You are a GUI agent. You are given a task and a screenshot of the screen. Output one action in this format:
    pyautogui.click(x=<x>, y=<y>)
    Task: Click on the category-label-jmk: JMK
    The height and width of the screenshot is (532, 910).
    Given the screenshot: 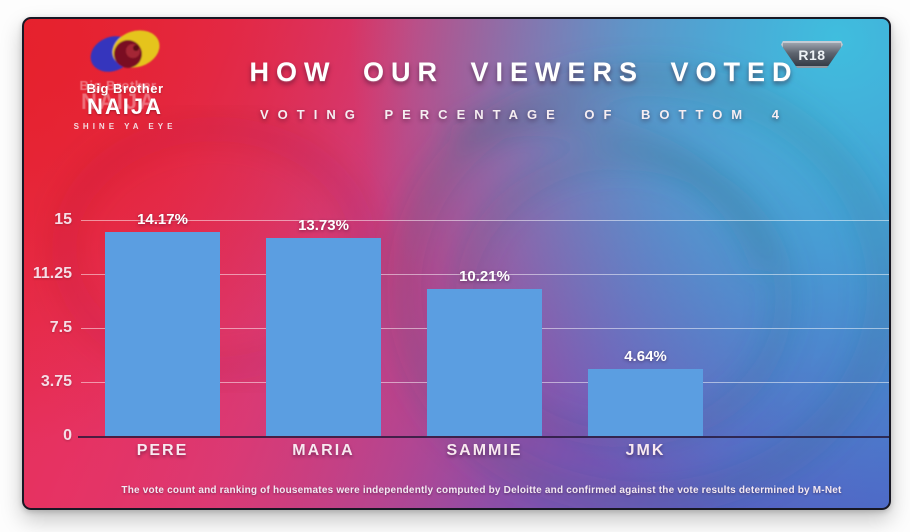 What is the action you would take?
    pyautogui.click(x=645, y=450)
    